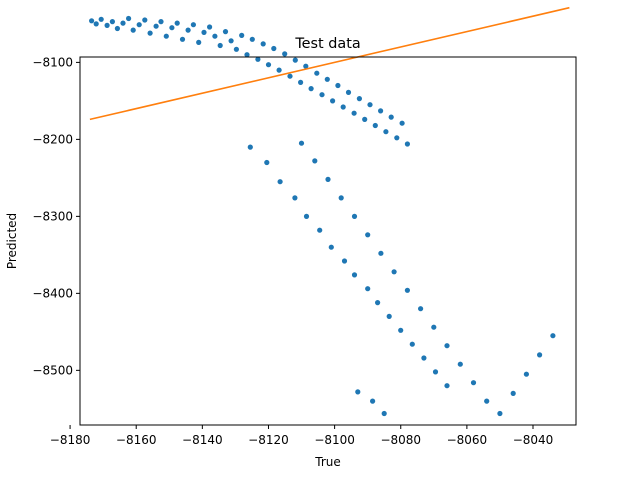  What do you see at coordinates (268, 440) in the screenshot?
I see `x-tick-label: −8120` at bounding box center [268, 440].